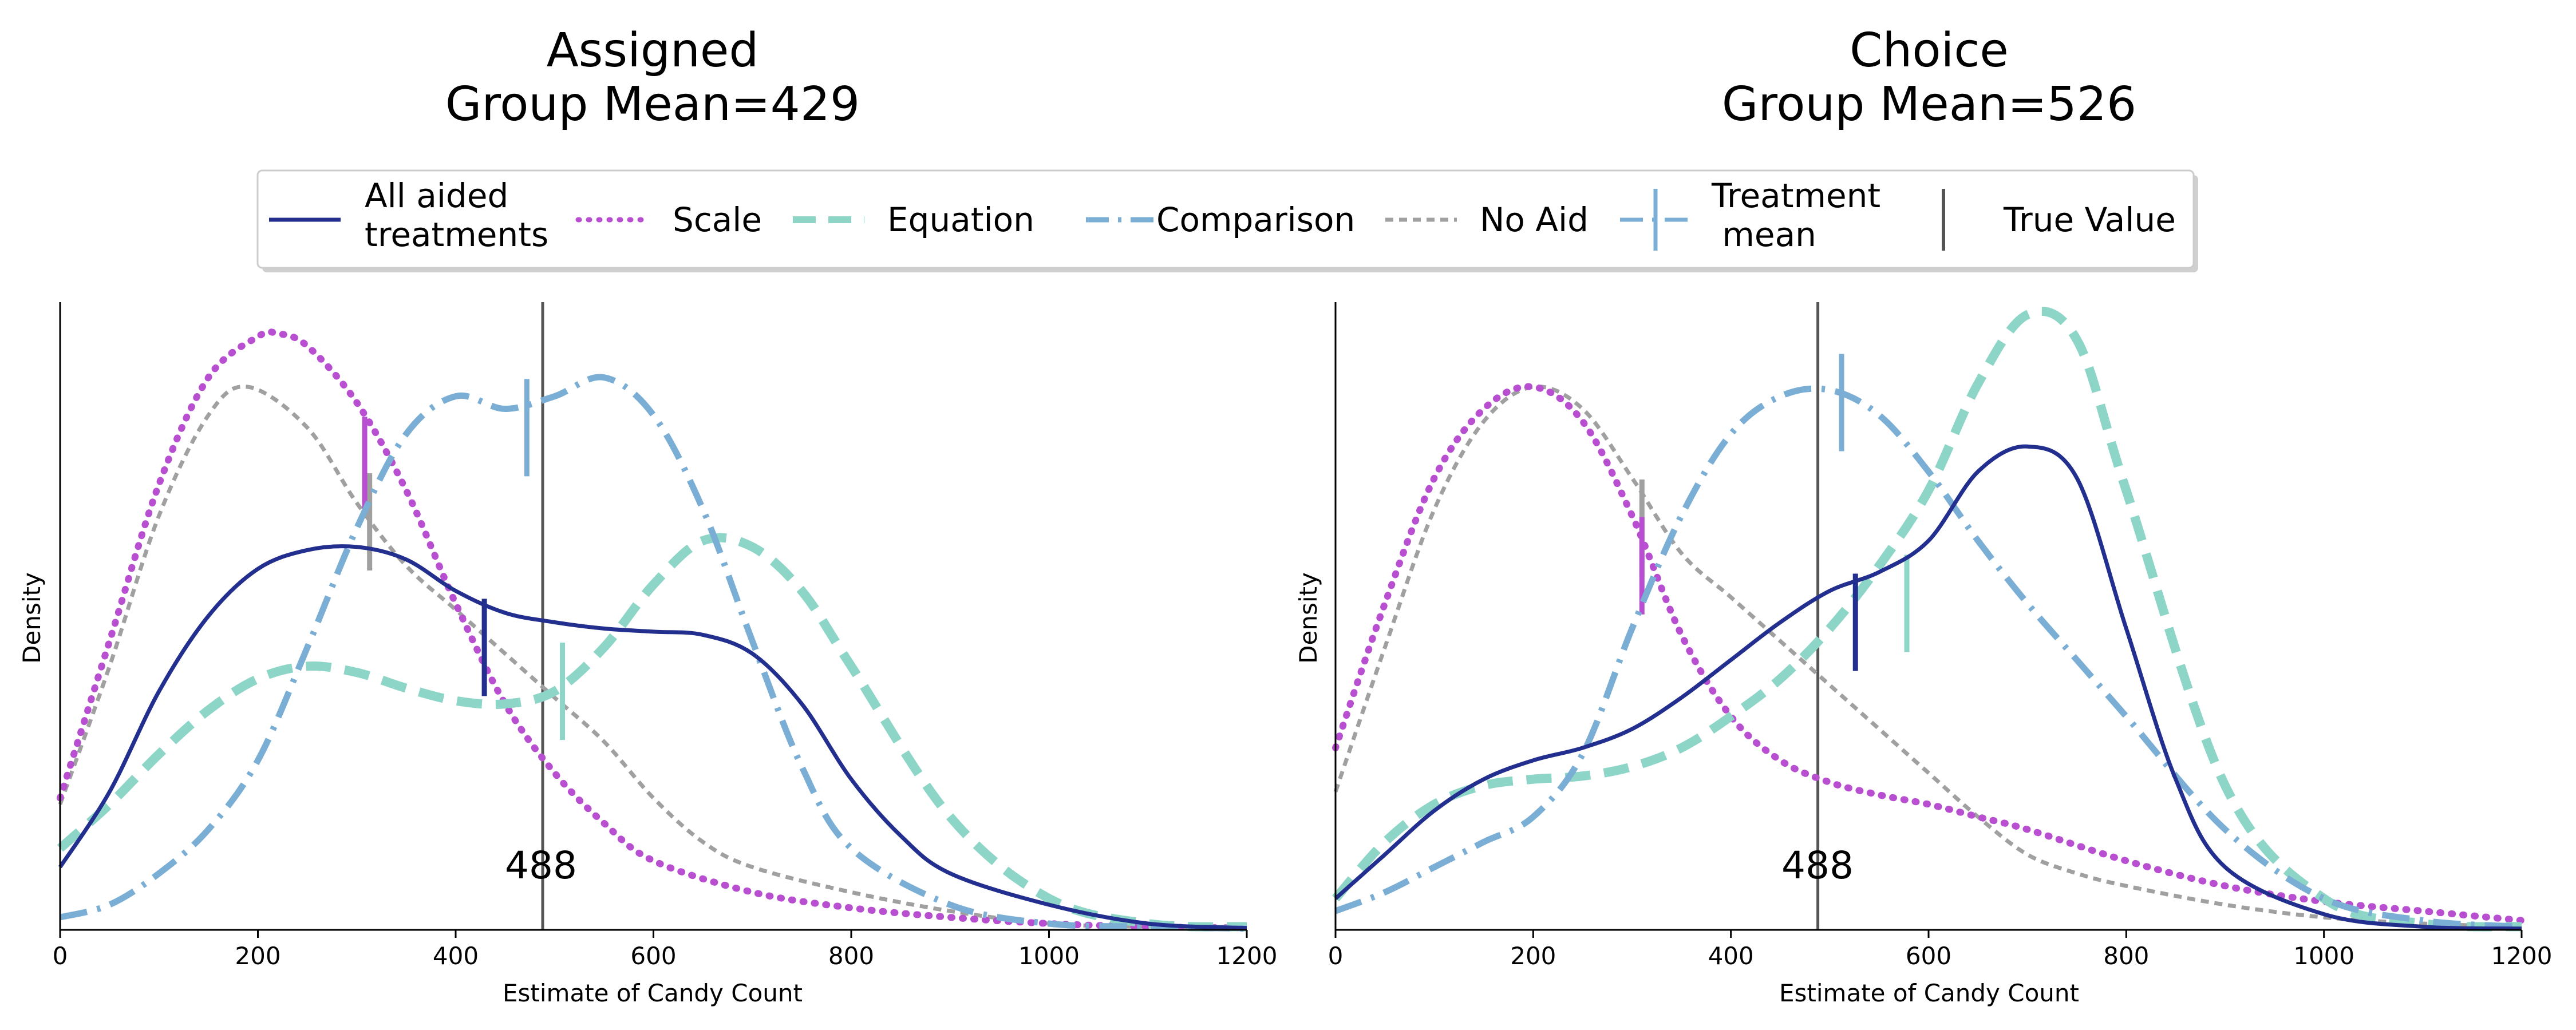  What do you see at coordinates (60, 956) in the screenshot?
I see `left-x-tick-label: 0` at bounding box center [60, 956].